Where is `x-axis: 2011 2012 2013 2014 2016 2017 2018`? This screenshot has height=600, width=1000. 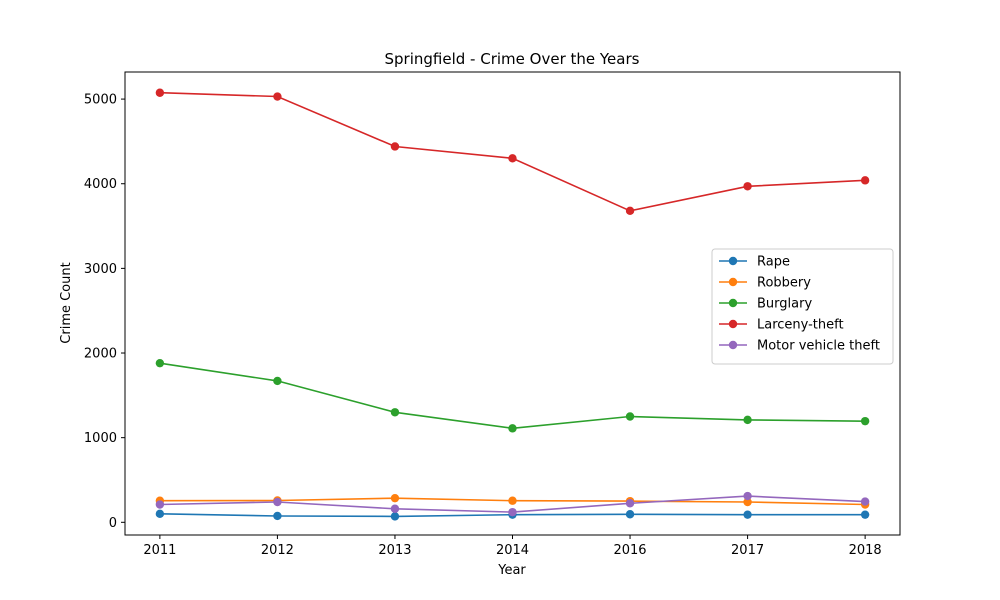
x-axis: 2011 2012 2013 2014 2016 2017 2018 is located at coordinates (512, 546).